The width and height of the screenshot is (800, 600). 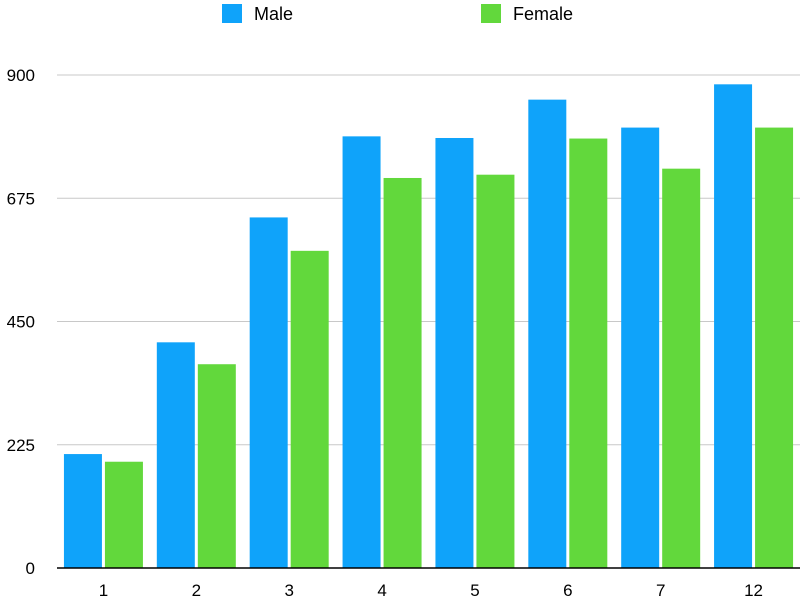 What do you see at coordinates (21, 75) in the screenshot?
I see `y-tick-label-900: 900` at bounding box center [21, 75].